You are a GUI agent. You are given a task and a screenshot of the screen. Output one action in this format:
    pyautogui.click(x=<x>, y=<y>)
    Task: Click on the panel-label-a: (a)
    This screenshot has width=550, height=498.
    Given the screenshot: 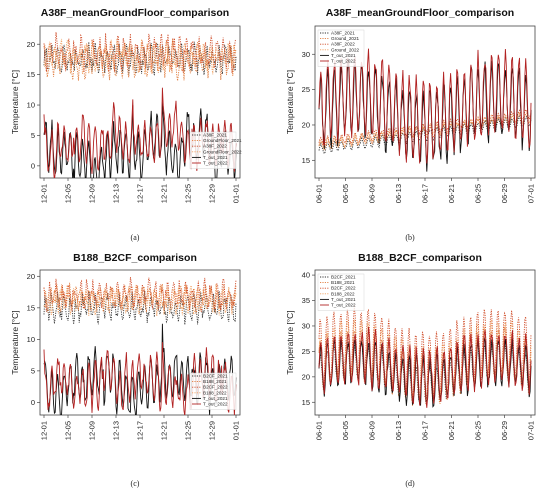 What is the action you would take?
    pyautogui.click(x=135, y=237)
    